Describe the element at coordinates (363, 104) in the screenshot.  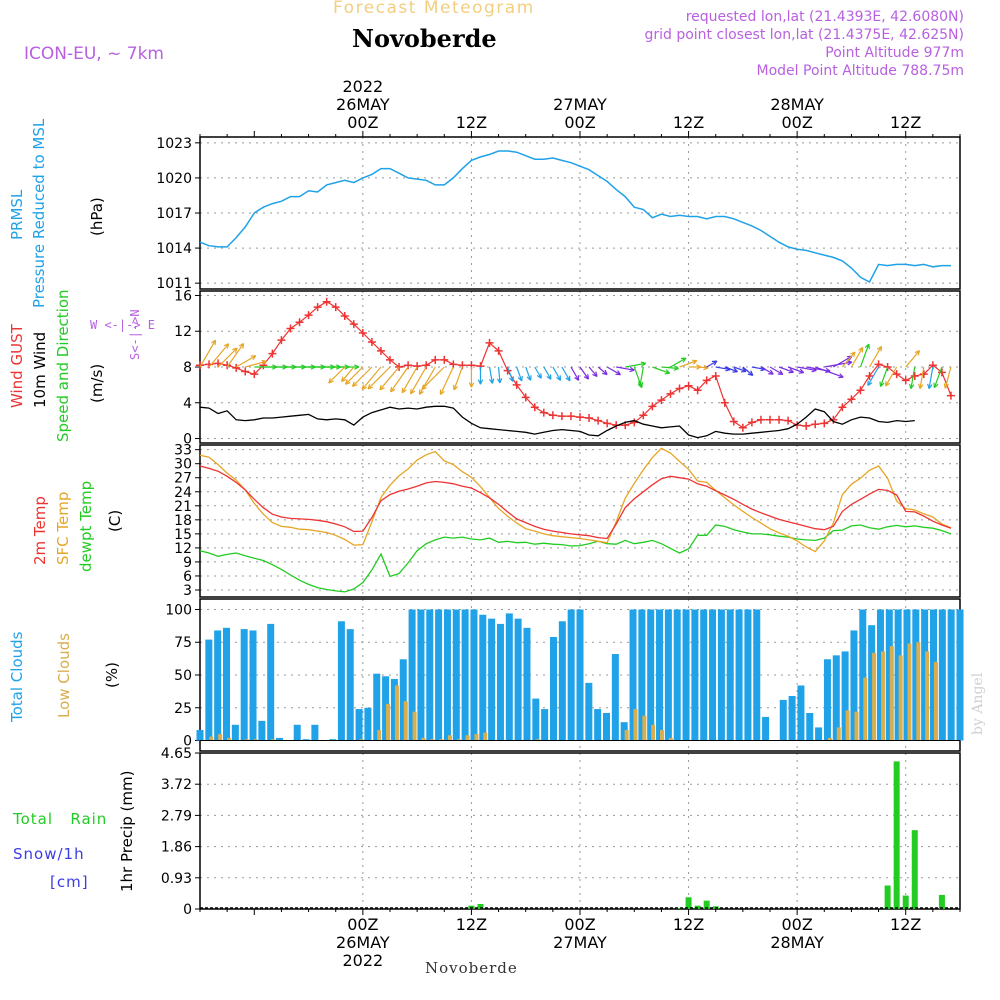
I see `top-time-label: 26MAY` at that location.